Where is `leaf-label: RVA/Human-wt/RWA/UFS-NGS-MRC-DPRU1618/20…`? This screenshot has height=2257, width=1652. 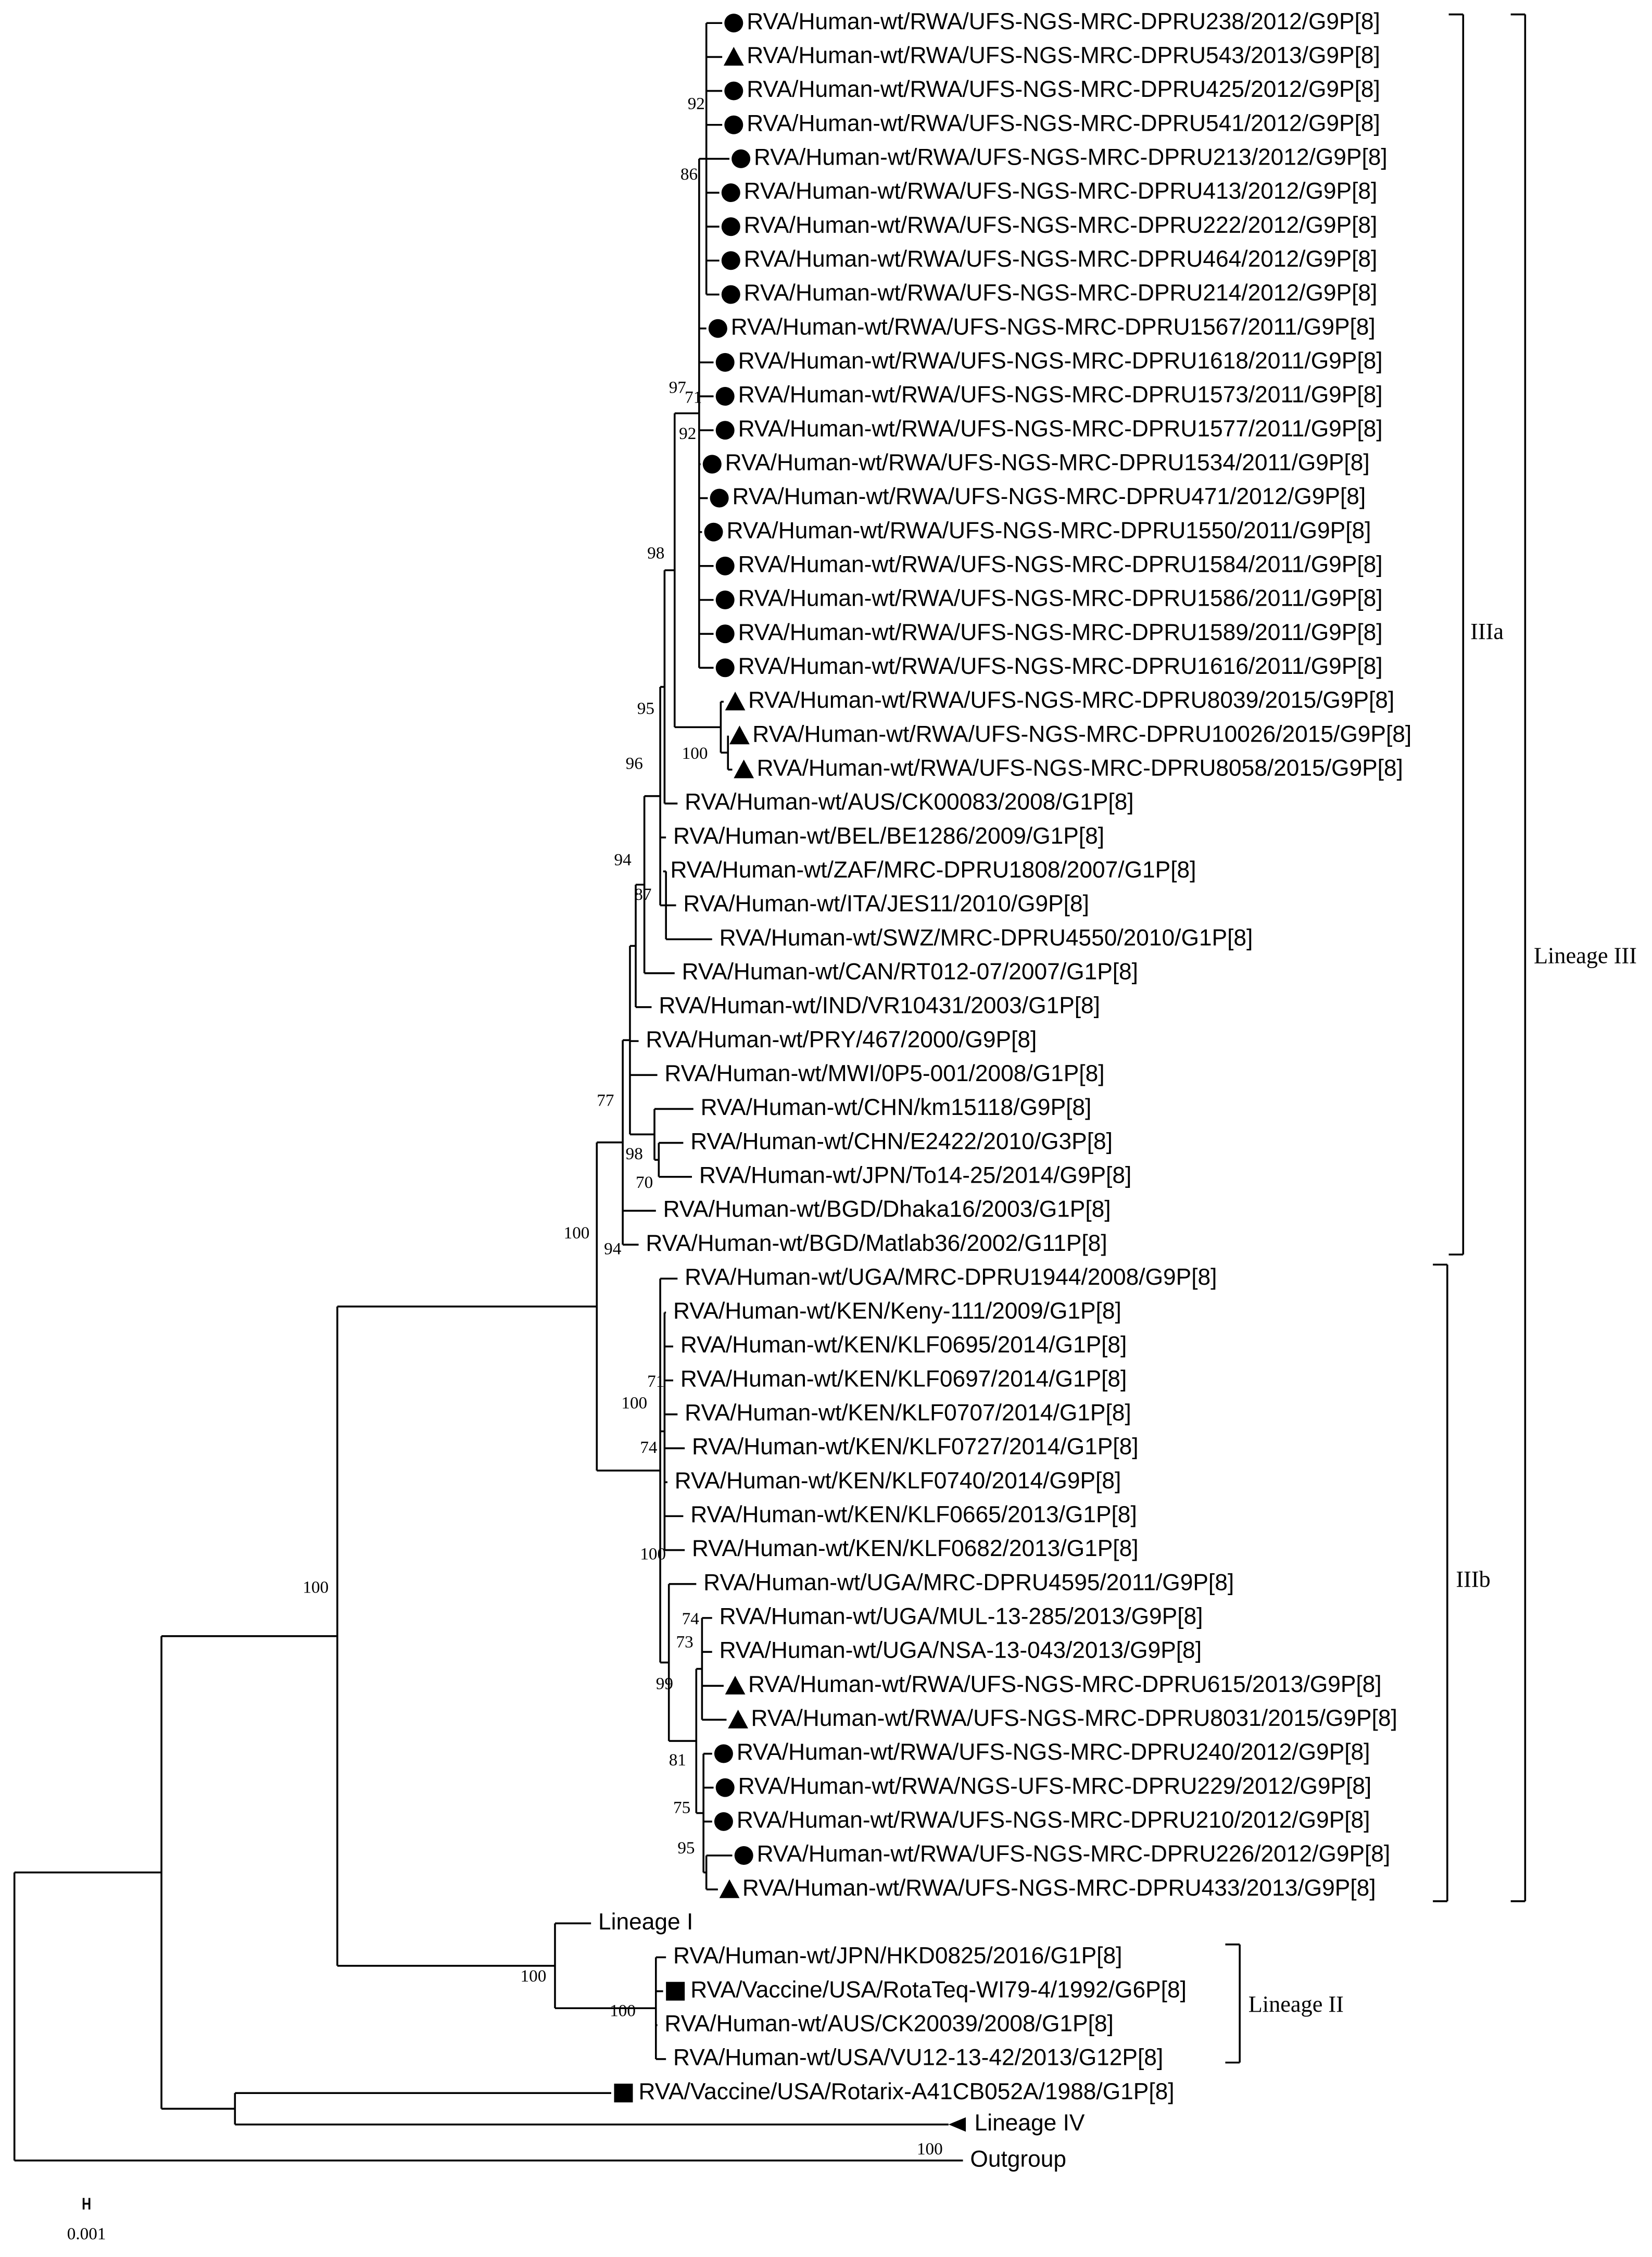 leaf-label: RVA/Human-wt/RWA/UFS-NGS-MRC-DPRU1618/20… is located at coordinates (1060, 361).